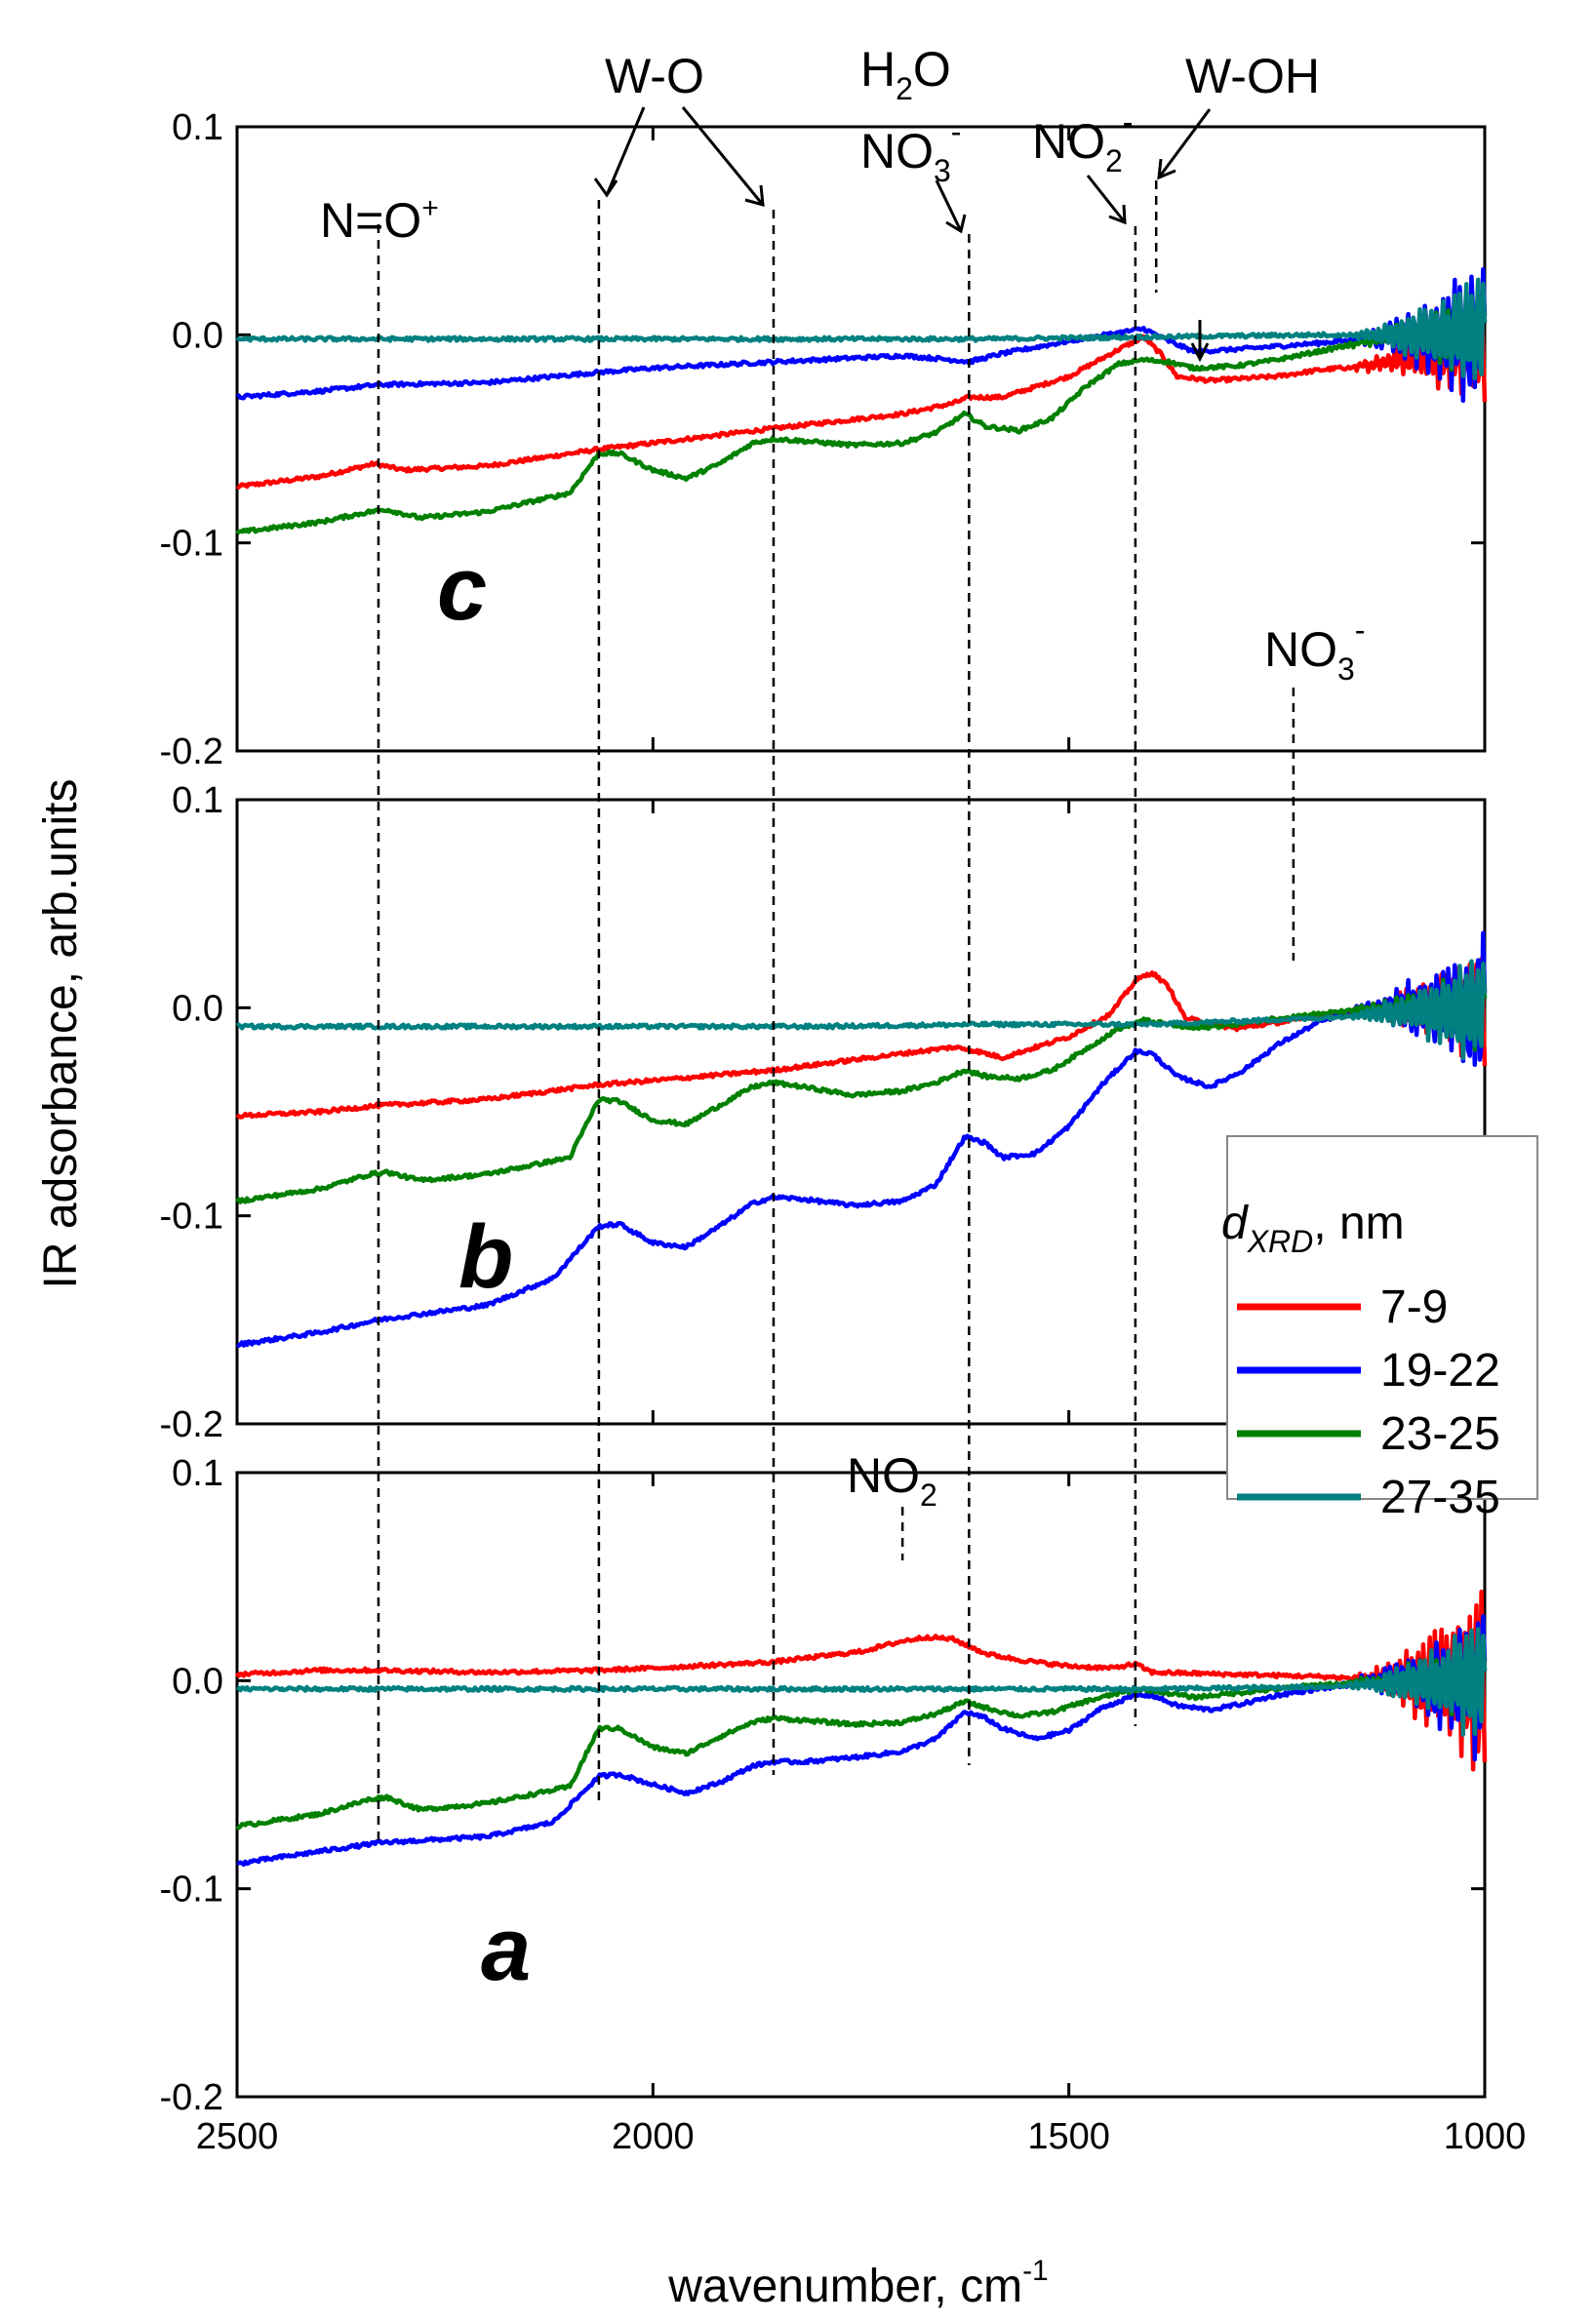 This screenshot has height=2324, width=1594. I want to click on series-line-7-9-panel-a, so click(861, 1680).